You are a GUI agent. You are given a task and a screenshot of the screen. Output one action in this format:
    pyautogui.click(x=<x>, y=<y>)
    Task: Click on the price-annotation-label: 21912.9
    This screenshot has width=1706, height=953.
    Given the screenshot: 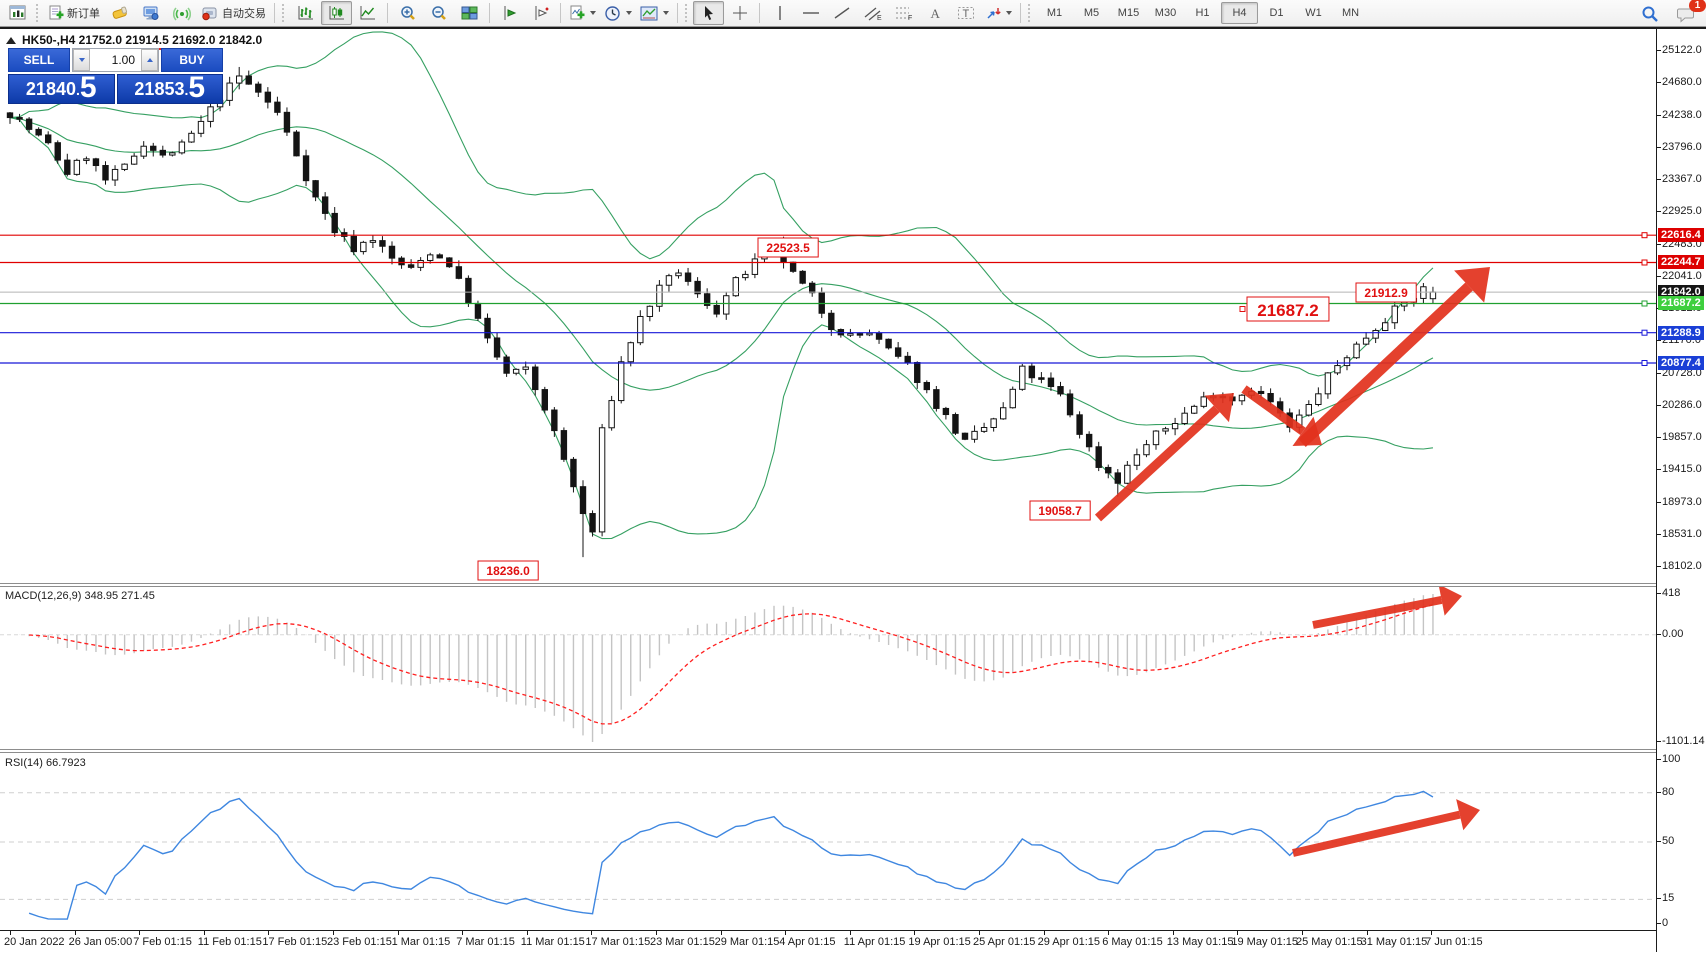 What is the action you would take?
    pyautogui.click(x=1386, y=292)
    